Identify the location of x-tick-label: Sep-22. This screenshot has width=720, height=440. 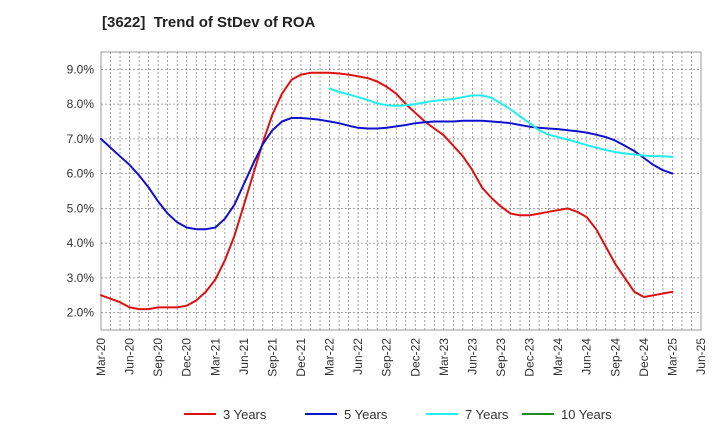
(387, 357).